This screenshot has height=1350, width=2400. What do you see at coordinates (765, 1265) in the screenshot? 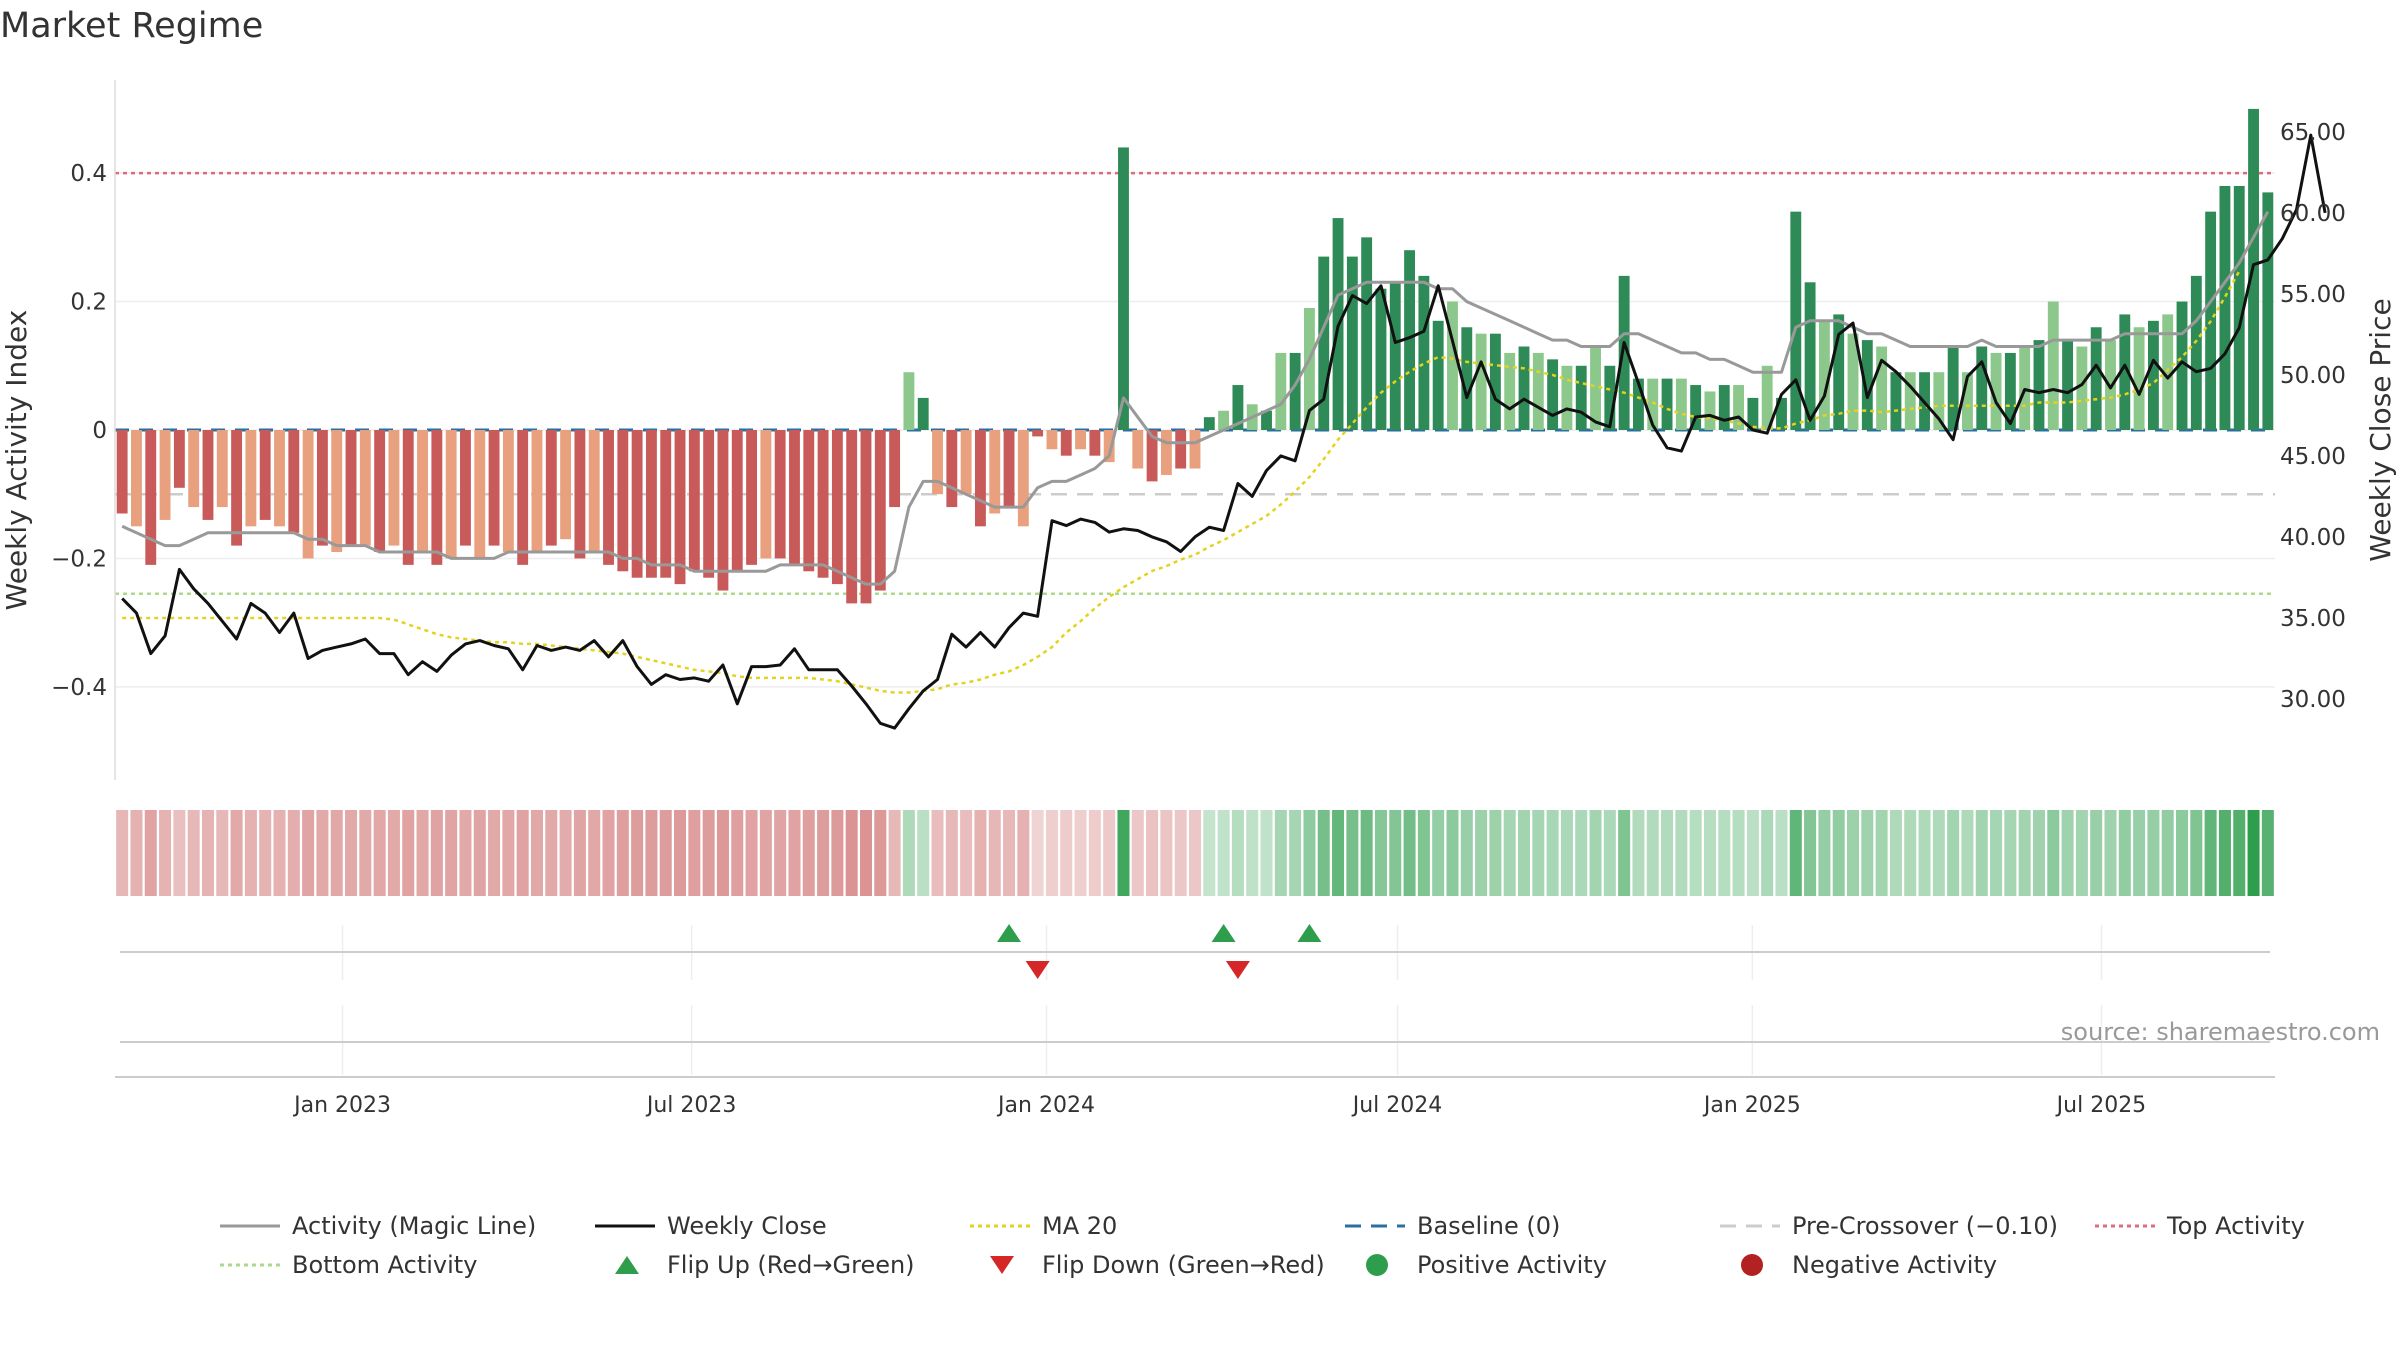
I see `legend-item: Flip Up (Red→Green)` at bounding box center [765, 1265].